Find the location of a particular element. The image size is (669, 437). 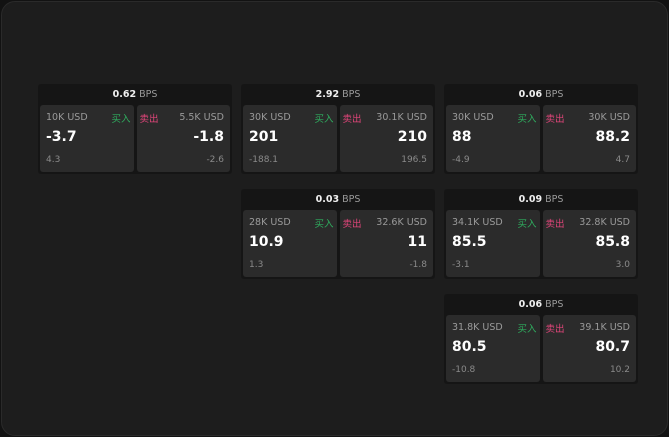

bid-change: 1.3 is located at coordinates (256, 265).